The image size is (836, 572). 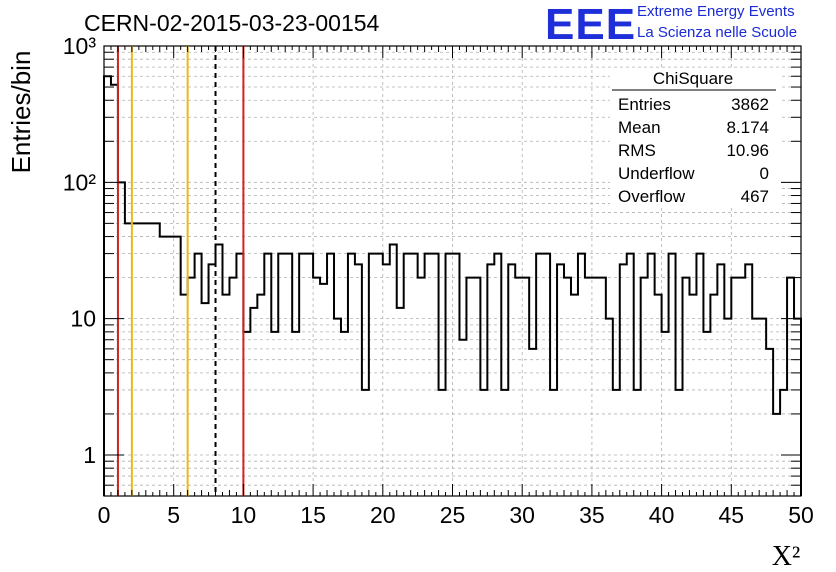 What do you see at coordinates (522, 515) in the screenshot?
I see `x-tick-label: 30` at bounding box center [522, 515].